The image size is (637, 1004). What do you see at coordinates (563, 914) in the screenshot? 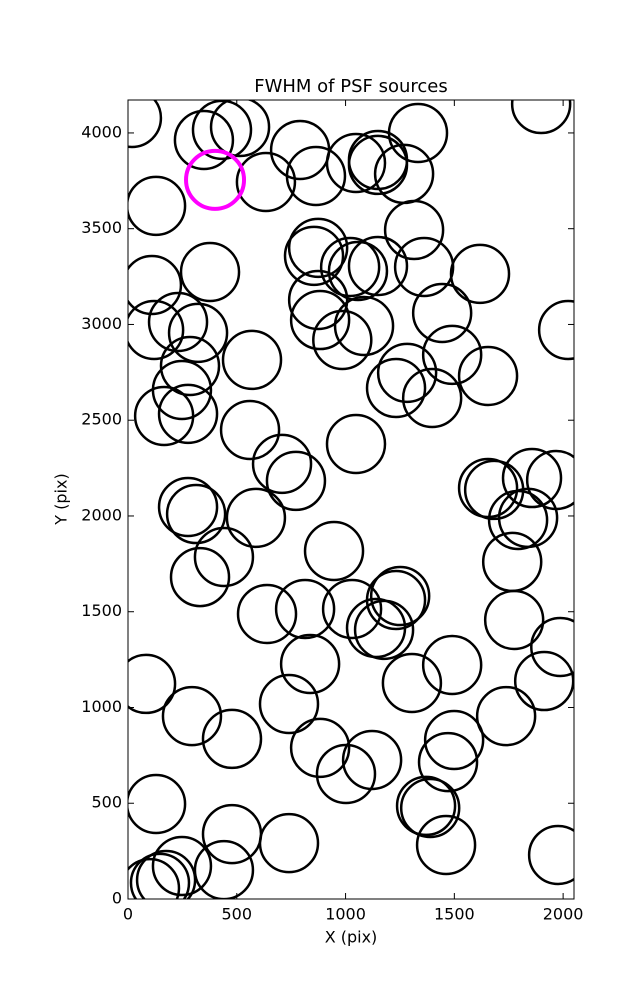
I see `x-tick-label: 2000` at bounding box center [563, 914].